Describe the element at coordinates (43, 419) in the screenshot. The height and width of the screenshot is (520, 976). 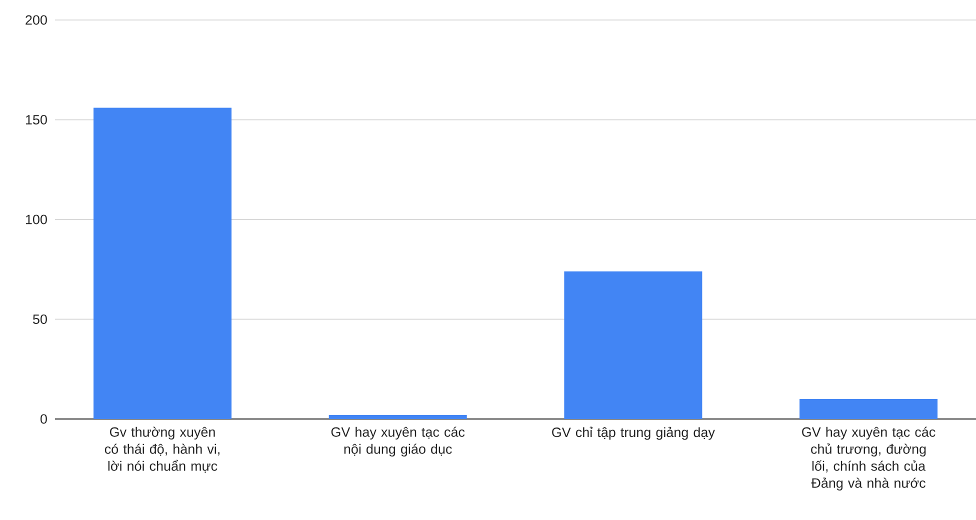
I see `y-tick-label: 0` at that location.